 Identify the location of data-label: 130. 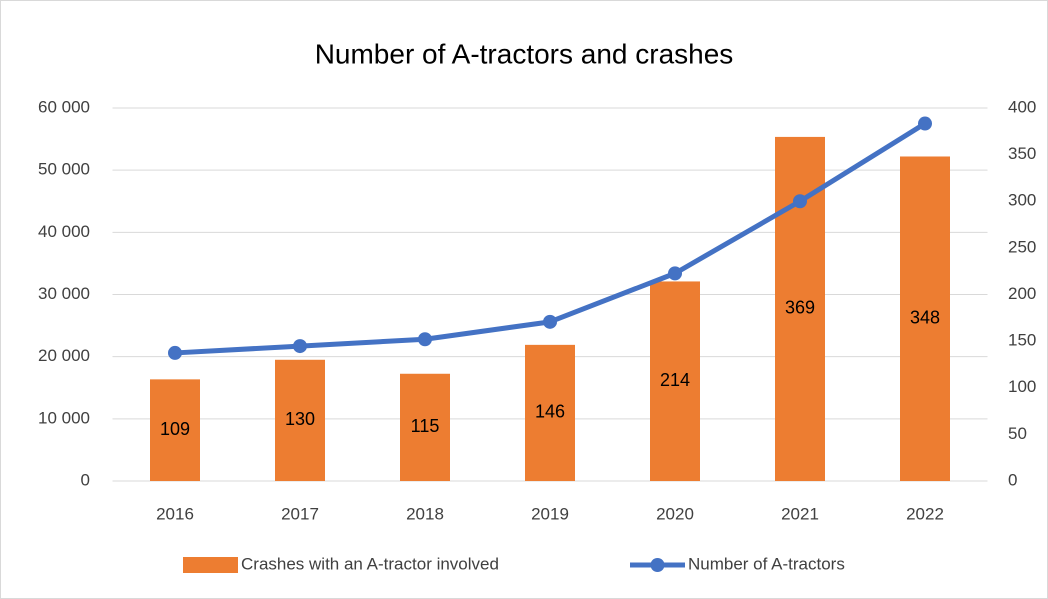
(300, 419).